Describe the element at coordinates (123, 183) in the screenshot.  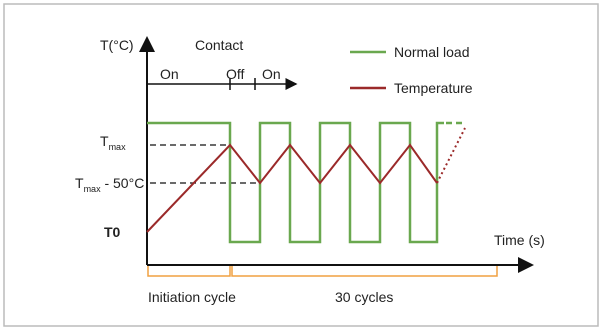
I see `tmax-minus-rest: - 50°C` at that location.